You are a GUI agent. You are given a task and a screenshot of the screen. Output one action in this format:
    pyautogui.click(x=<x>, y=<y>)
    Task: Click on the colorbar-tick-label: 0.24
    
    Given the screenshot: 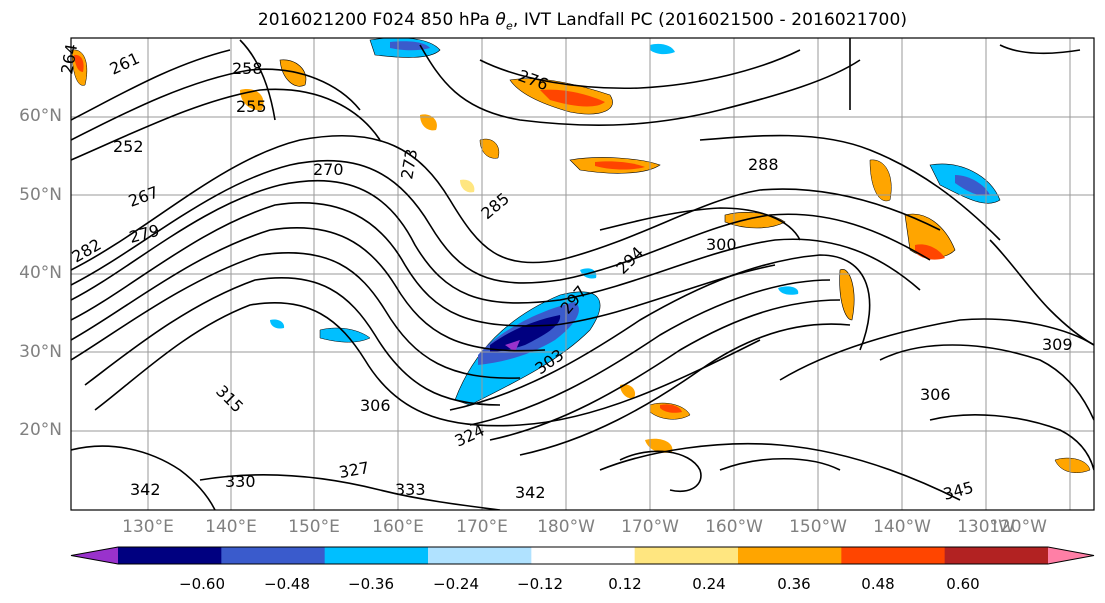 What is the action you would take?
    pyautogui.click(x=709, y=584)
    